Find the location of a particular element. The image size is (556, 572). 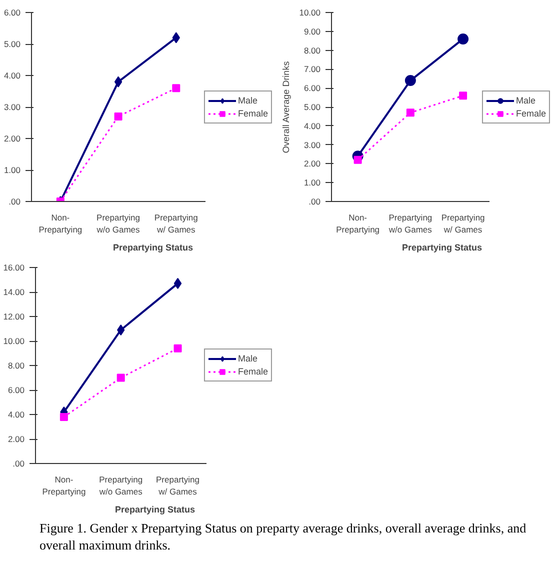

y-tick-label: 14.00 is located at coordinates (14, 292).